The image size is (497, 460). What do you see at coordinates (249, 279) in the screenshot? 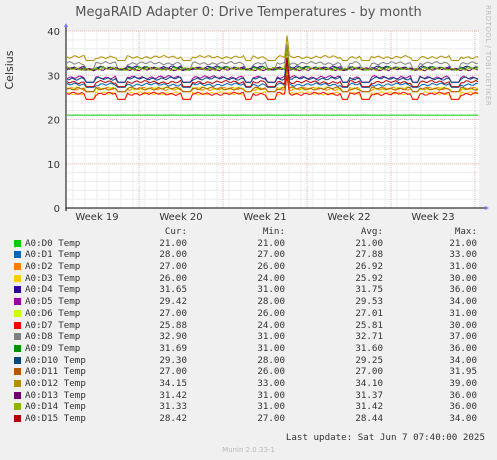
I see `legend-row: A0:D3 Temp 26.00 24.00 25.92 30.00` at bounding box center [249, 279].